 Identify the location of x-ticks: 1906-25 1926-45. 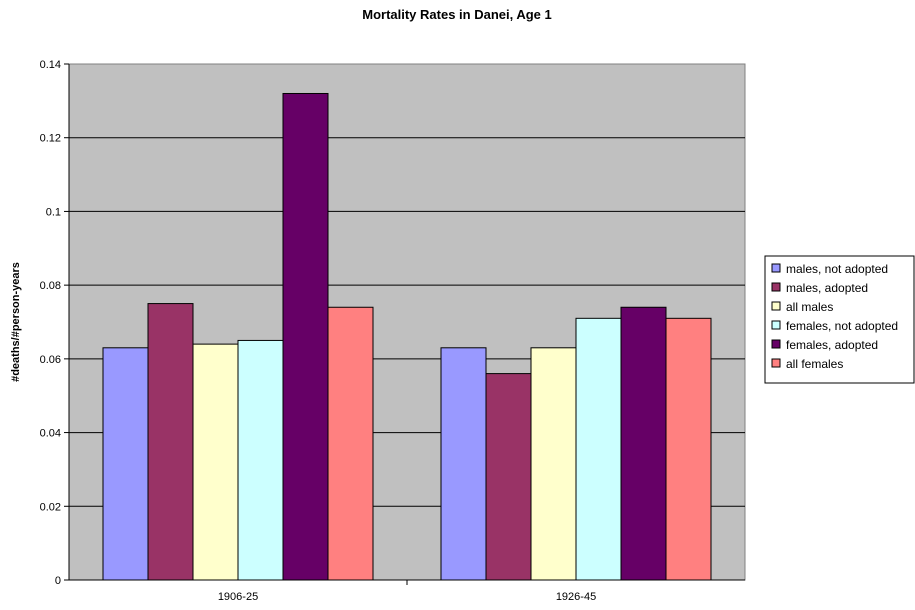
(407, 591).